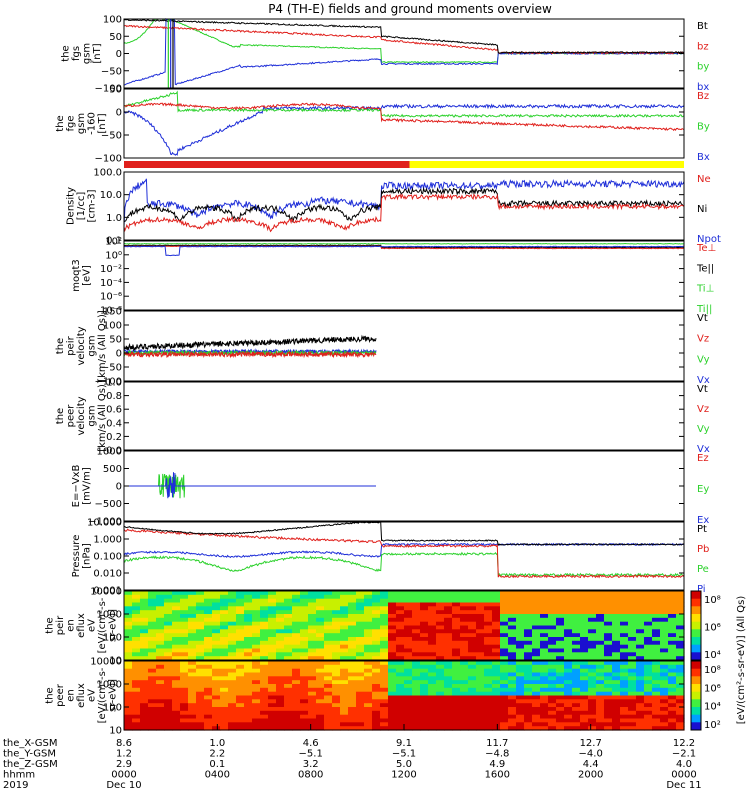 The width and height of the screenshot is (750, 800). What do you see at coordinates (590, 775) in the screenshot?
I see `footer-value: 2000` at bounding box center [590, 775].